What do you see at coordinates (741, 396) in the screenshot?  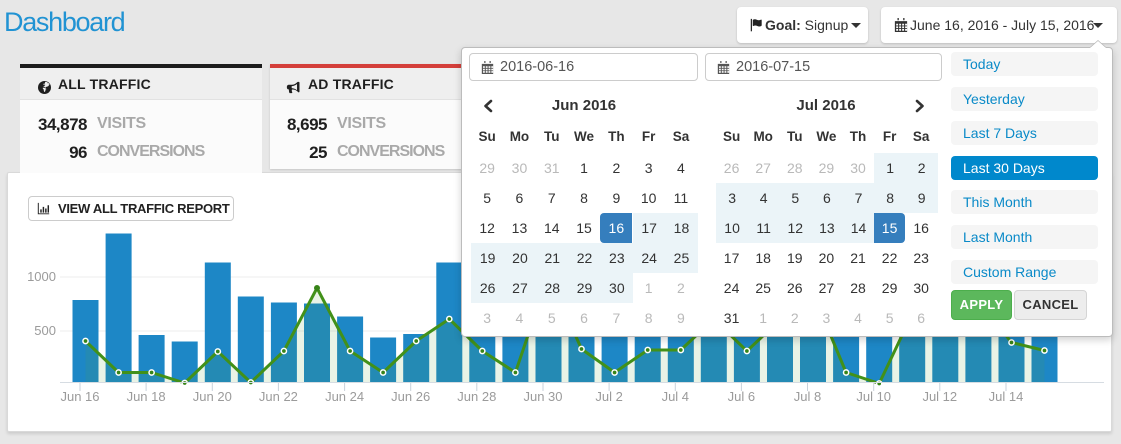 I see `svg-text: Jul 6` at bounding box center [741, 396].